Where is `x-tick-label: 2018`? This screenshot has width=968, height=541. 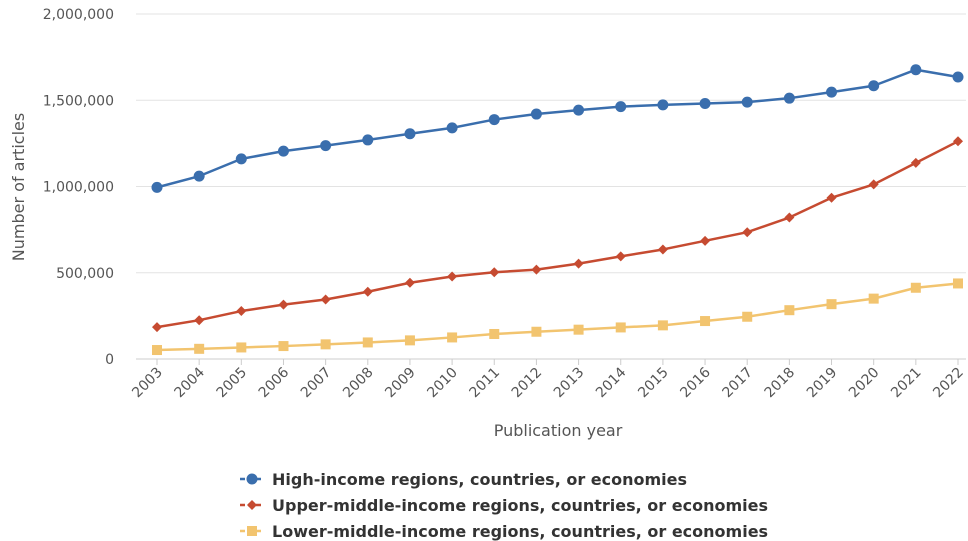
x-tick-label: 2018 is located at coordinates (780, 383).